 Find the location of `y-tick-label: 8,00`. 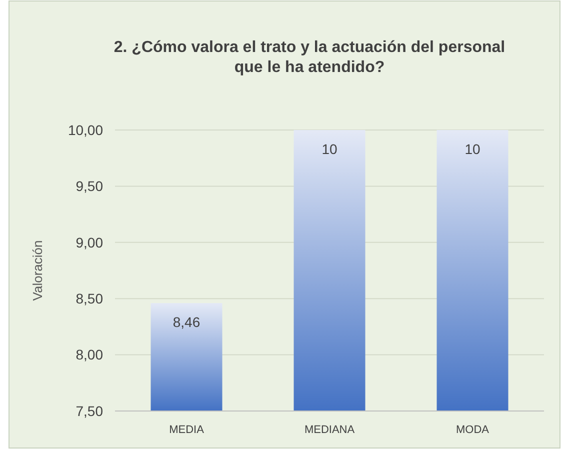

y-tick-label: 8,00 is located at coordinates (90, 354).